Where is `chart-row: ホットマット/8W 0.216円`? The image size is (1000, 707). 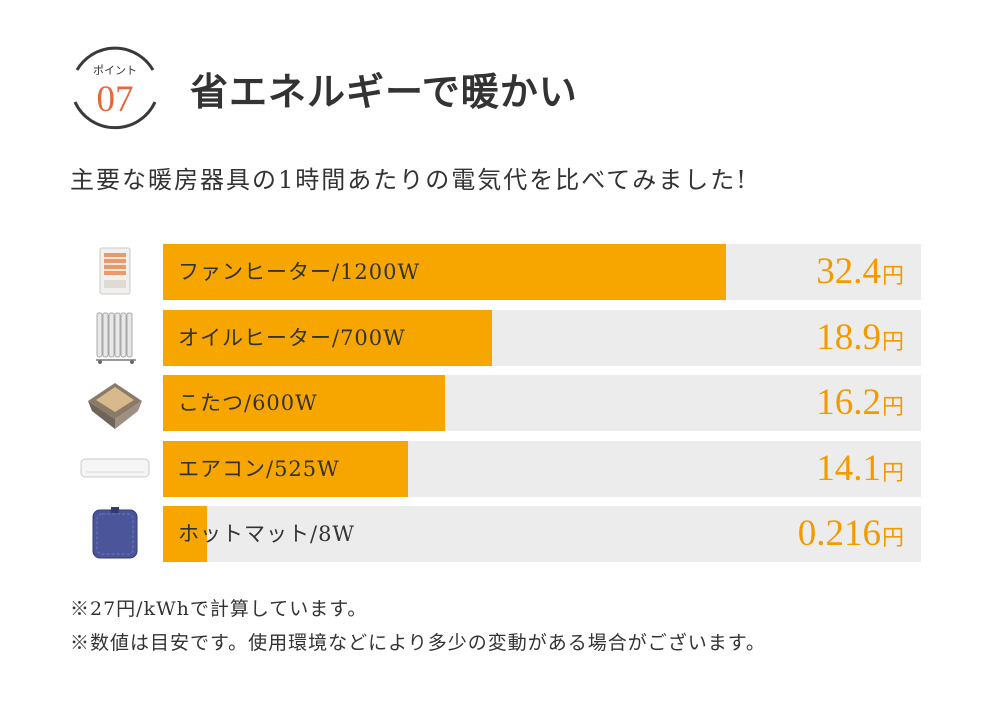 chart-row: ホットマット/8W 0.216円 is located at coordinates (500, 534).